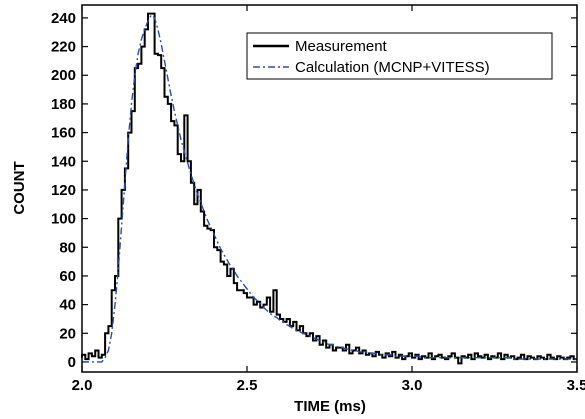  What do you see at coordinates (399, 56) in the screenshot?
I see `legend-box` at bounding box center [399, 56].